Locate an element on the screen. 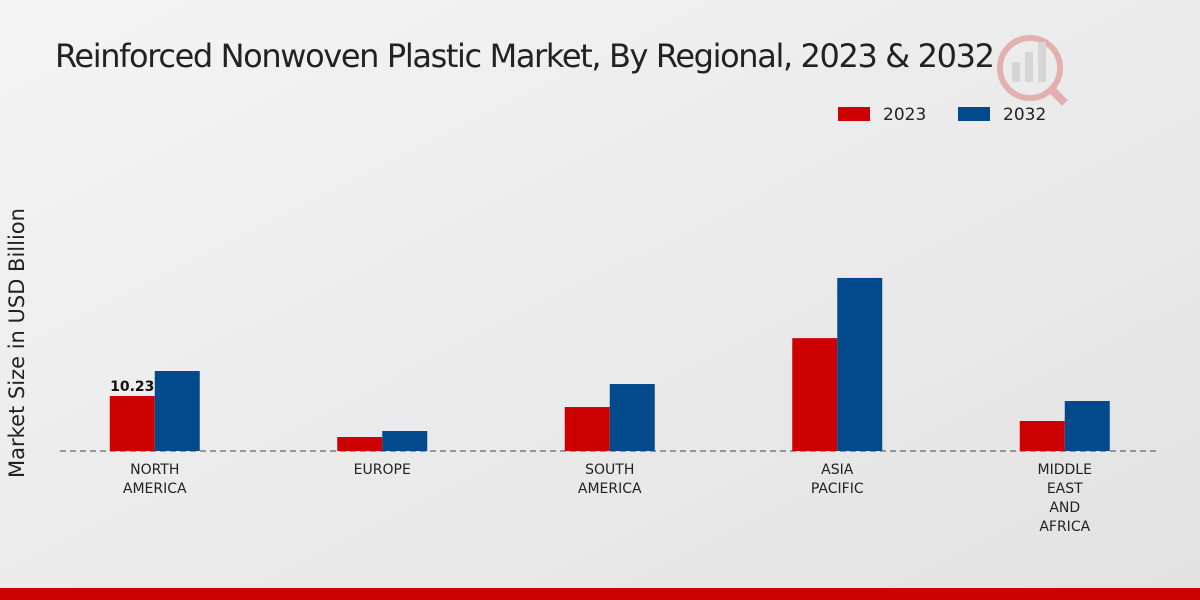  x-tick-label: EUROPE is located at coordinates (382, 470).